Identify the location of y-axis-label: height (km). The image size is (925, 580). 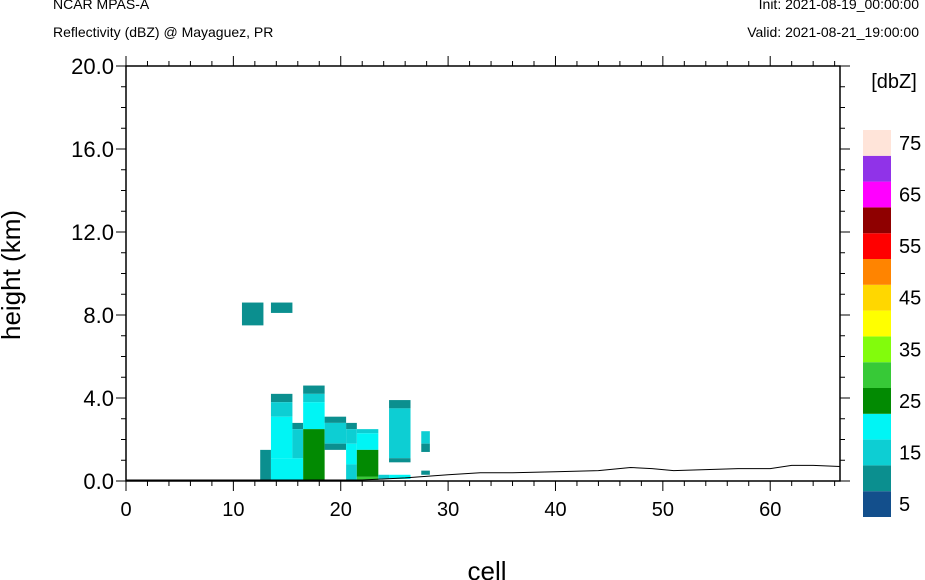
(13, 275).